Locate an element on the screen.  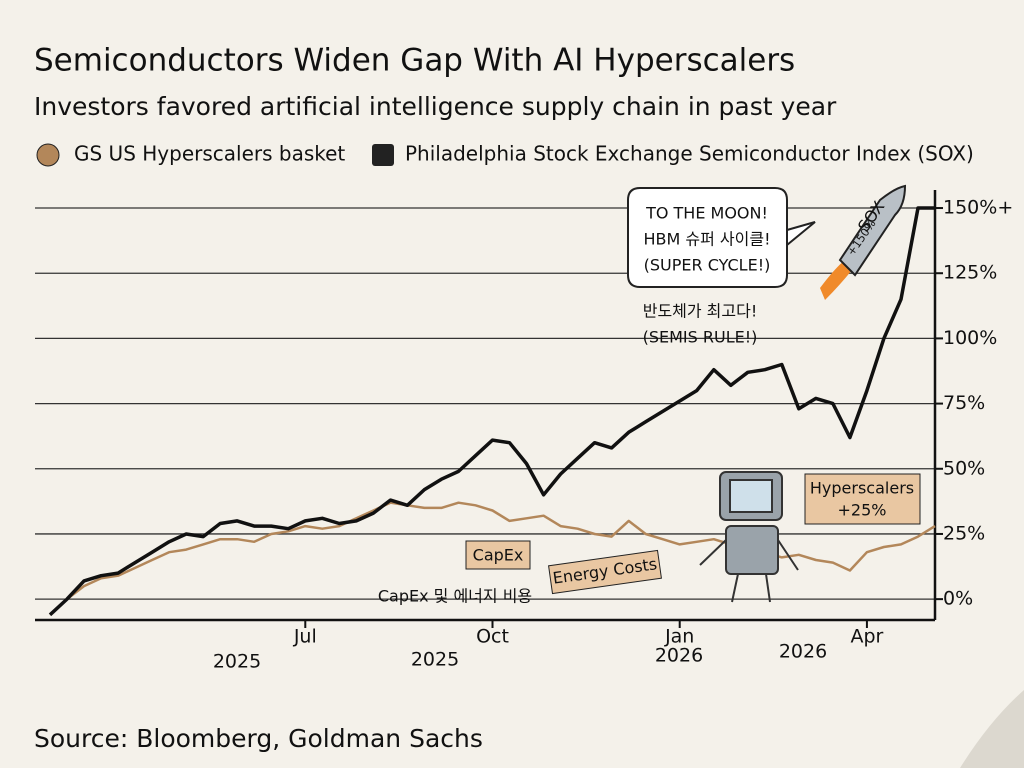
speech-bubble is located at coordinates (721, 237).